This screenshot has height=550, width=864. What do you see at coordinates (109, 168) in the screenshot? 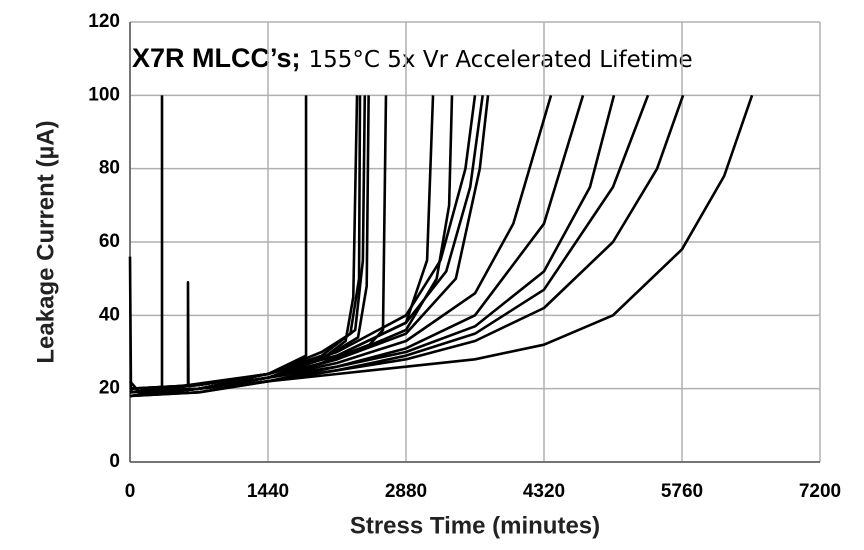
I see `y-tick-label: 80` at bounding box center [109, 168].